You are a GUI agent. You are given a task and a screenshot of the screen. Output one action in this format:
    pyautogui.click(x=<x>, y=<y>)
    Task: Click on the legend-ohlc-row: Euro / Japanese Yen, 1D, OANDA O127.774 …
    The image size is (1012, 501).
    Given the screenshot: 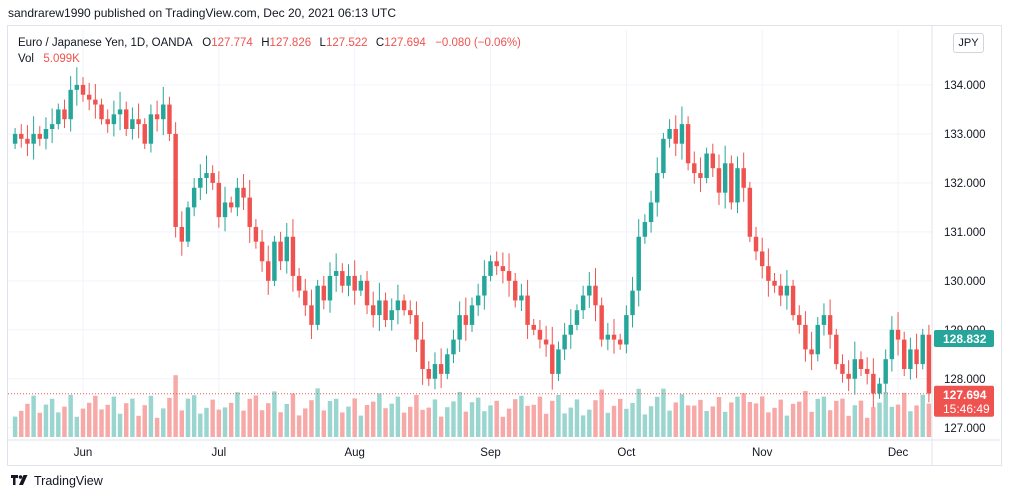 What is the action you would take?
    pyautogui.click(x=269, y=43)
    